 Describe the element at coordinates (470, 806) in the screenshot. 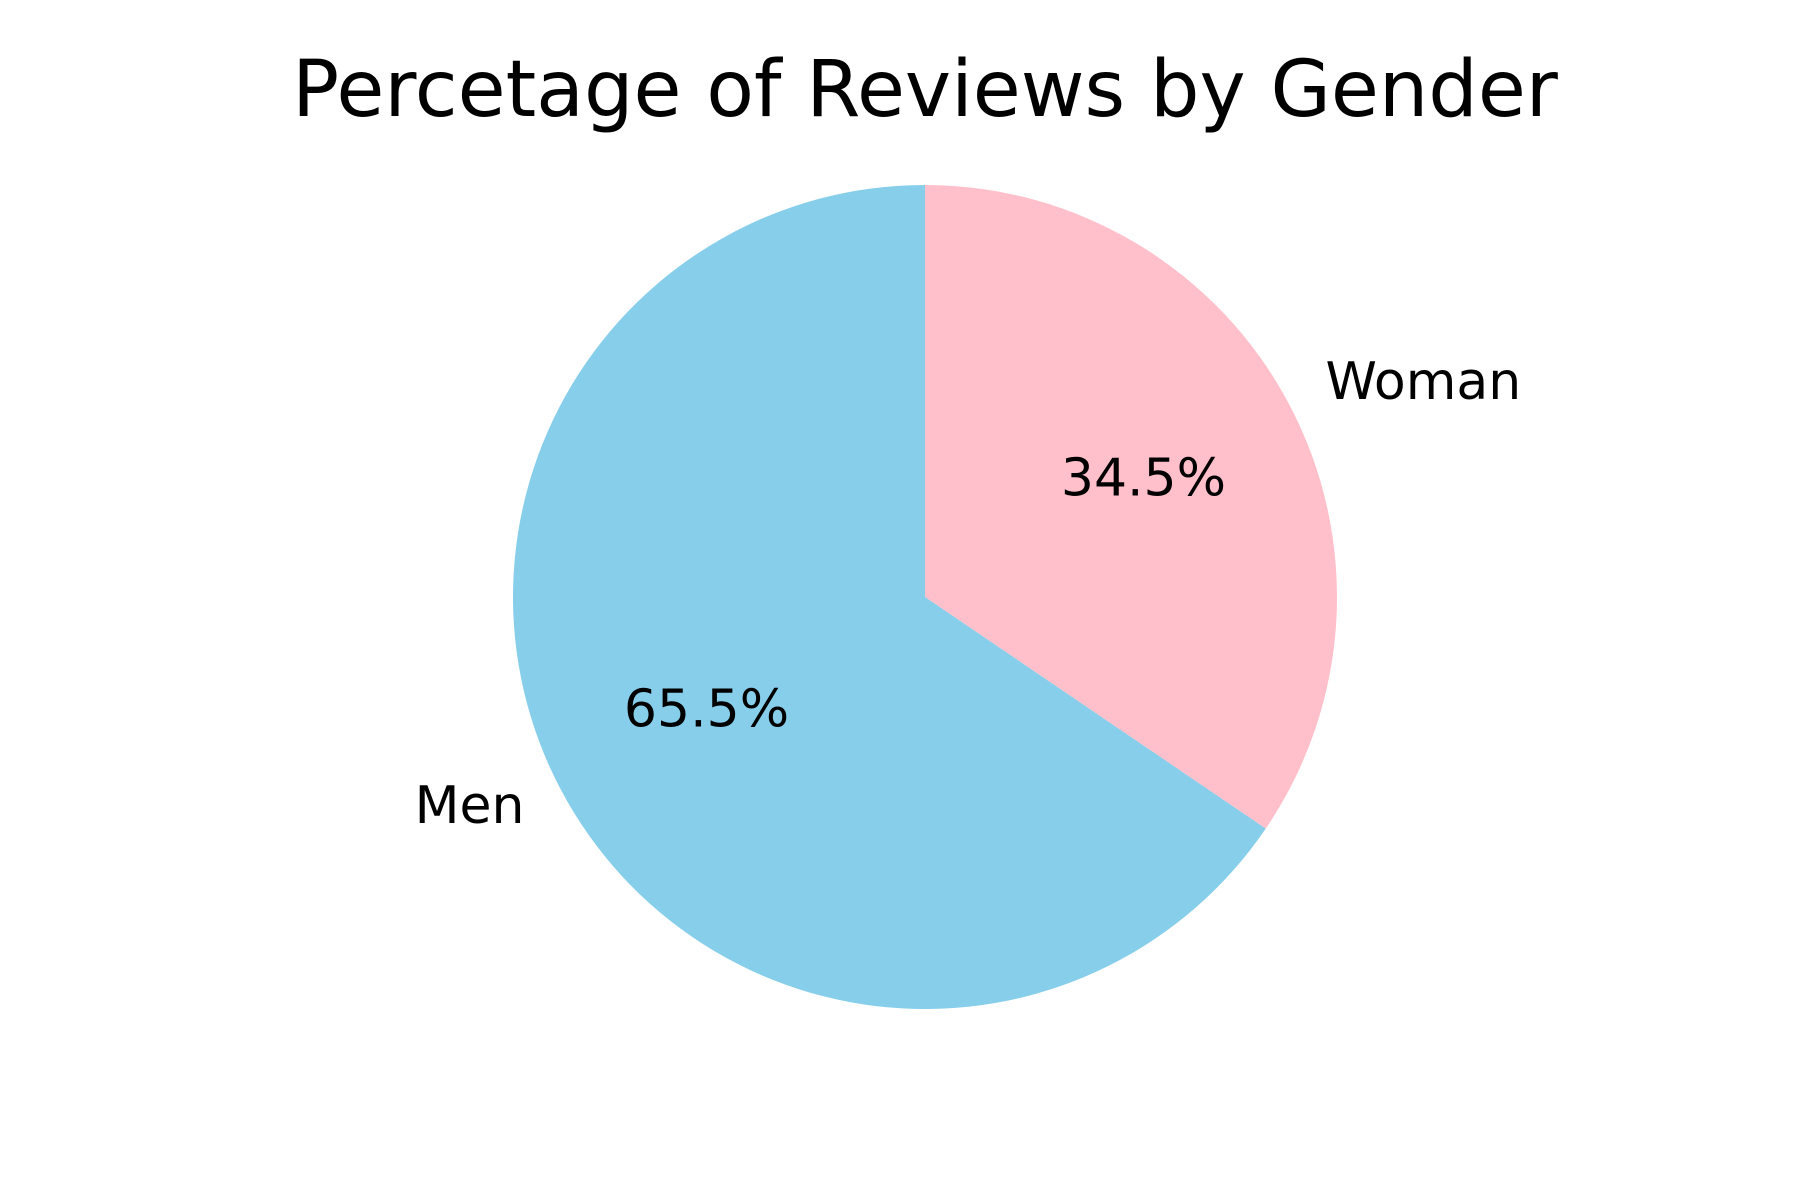

I see `slice-label-men: Men` at that location.